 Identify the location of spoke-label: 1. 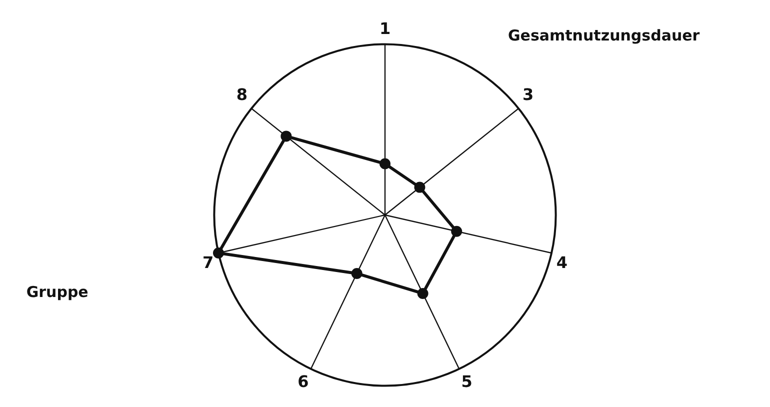
(385, 28).